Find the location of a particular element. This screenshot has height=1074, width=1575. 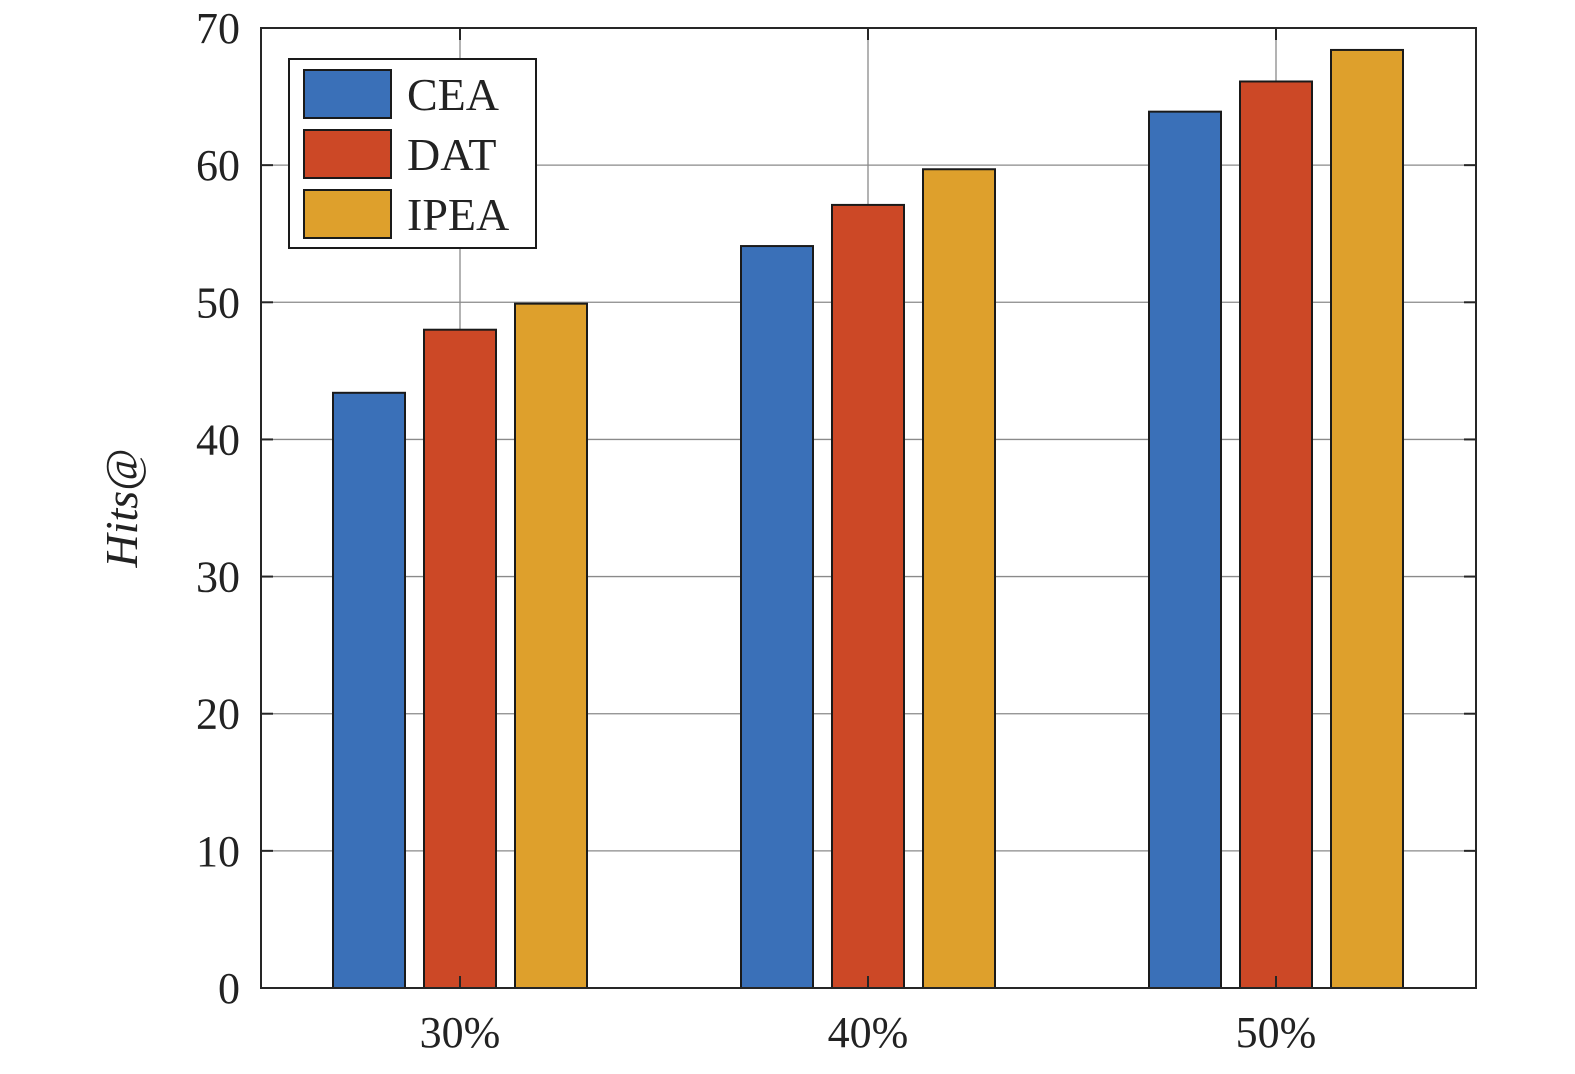

legend-swatch-ipea is located at coordinates (347, 214).